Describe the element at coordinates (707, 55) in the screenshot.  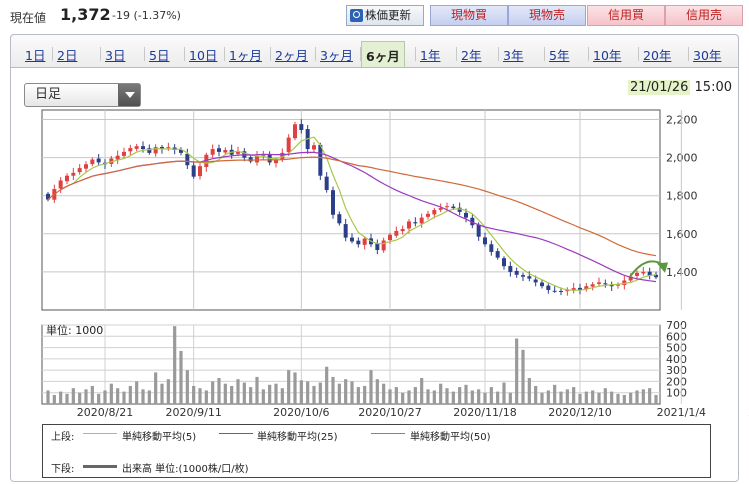
I see `tab-16: 30年` at that location.